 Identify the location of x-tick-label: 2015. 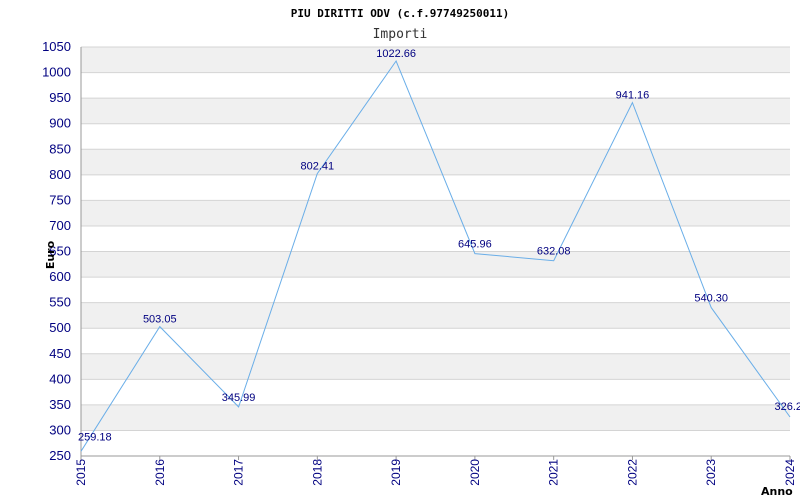
(81, 472).